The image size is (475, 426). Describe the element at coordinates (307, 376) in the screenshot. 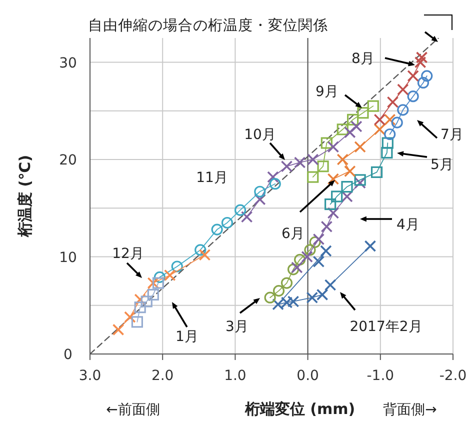

I see `x-tick-label: 0.0` at that location.